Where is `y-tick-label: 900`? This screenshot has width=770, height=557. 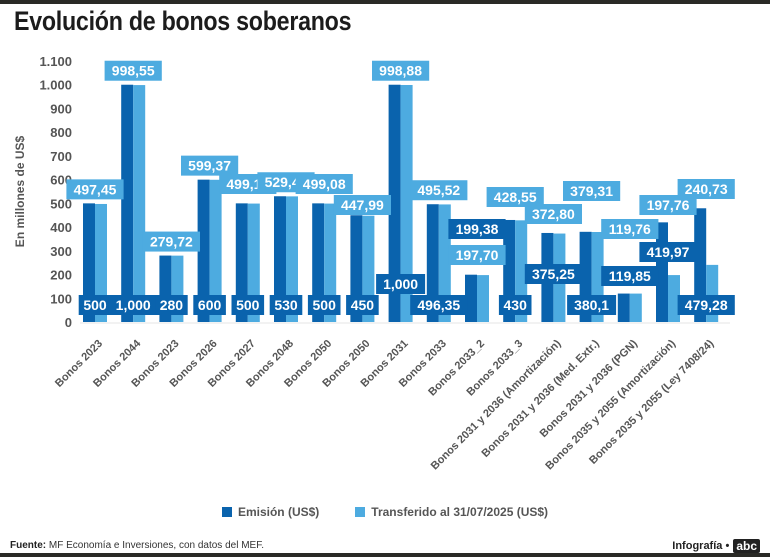
y-tick-label: 900 is located at coordinates (61, 108).